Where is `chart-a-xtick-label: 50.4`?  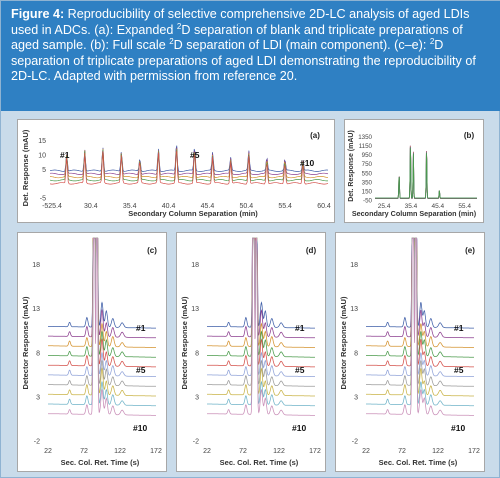
chart-a-xtick-label: 50.4 is located at coordinates (246, 206).